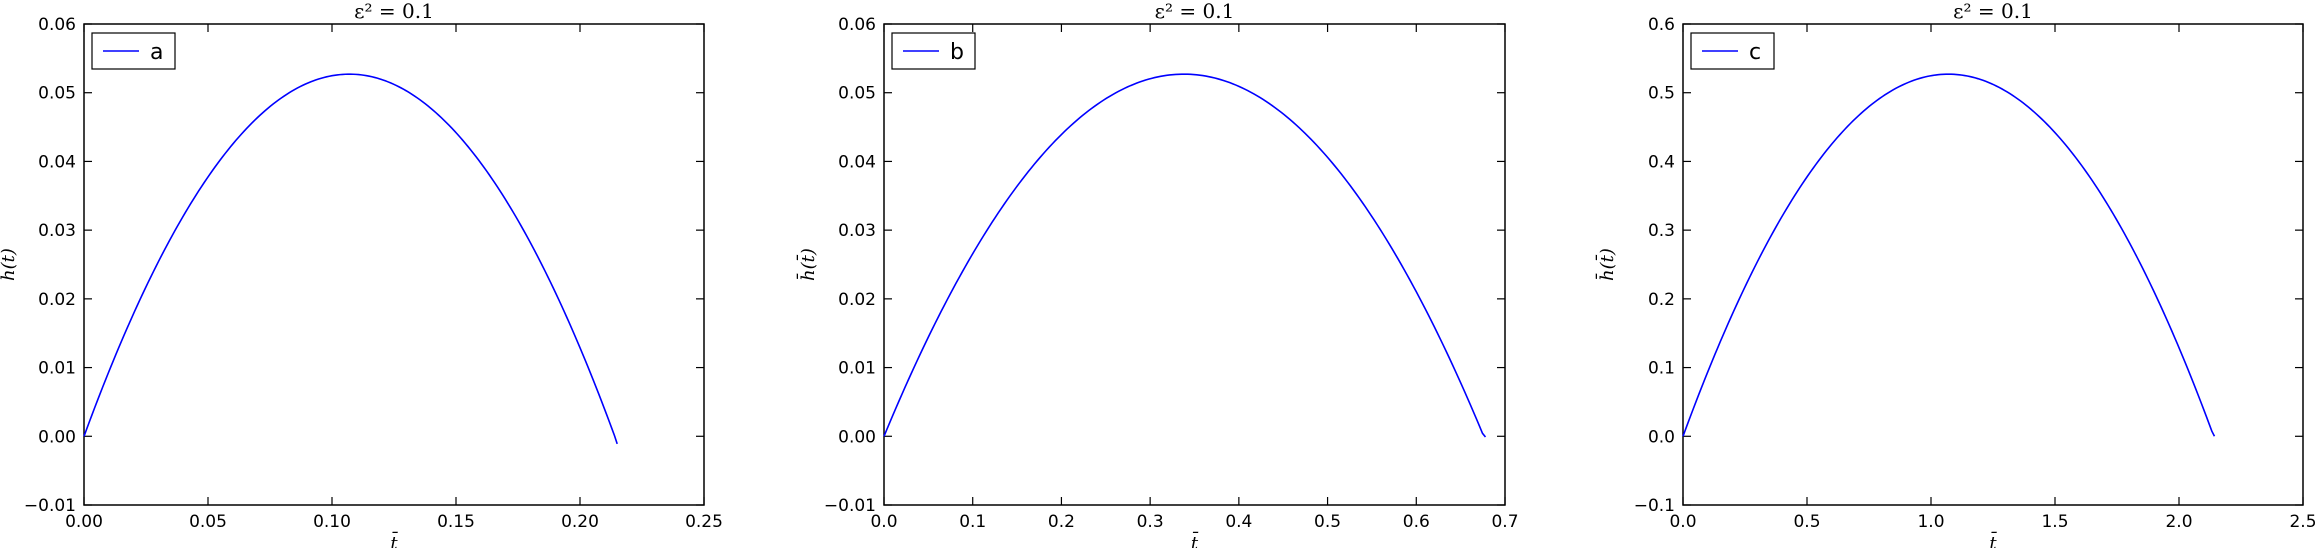  What do you see at coordinates (704, 522) in the screenshot?
I see `x-tick-label: 0.25` at bounding box center [704, 522].